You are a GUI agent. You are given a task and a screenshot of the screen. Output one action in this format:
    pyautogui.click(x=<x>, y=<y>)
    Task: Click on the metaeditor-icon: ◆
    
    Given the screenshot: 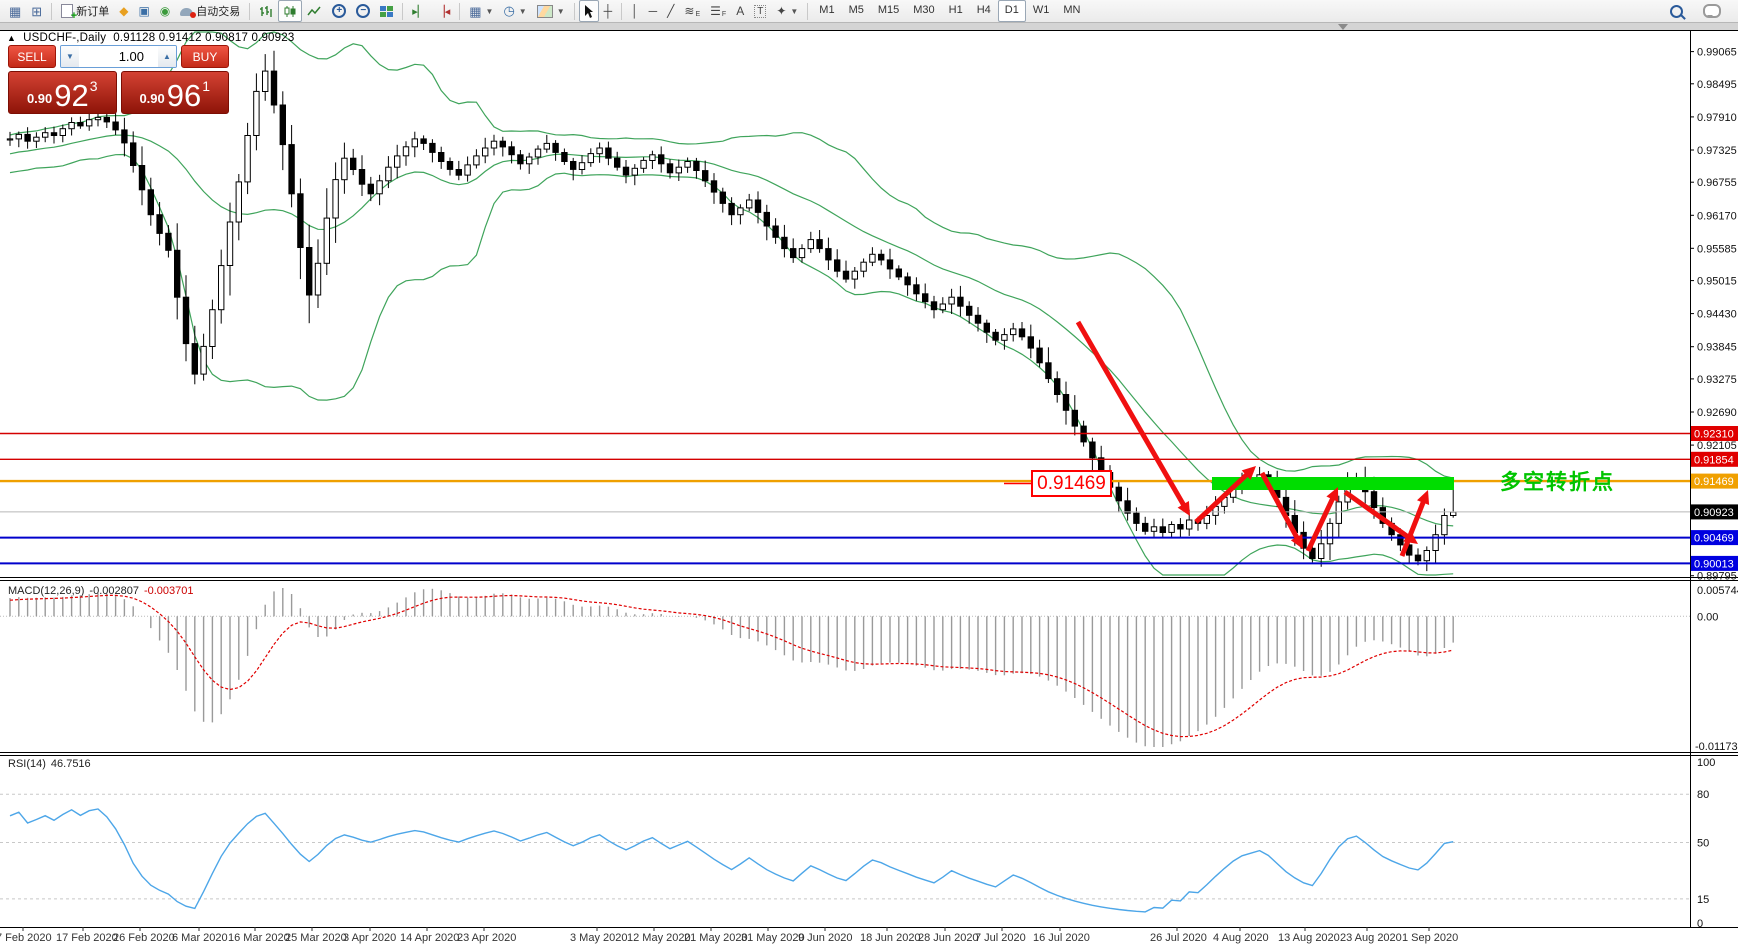 What is the action you would take?
    pyautogui.click(x=124, y=10)
    